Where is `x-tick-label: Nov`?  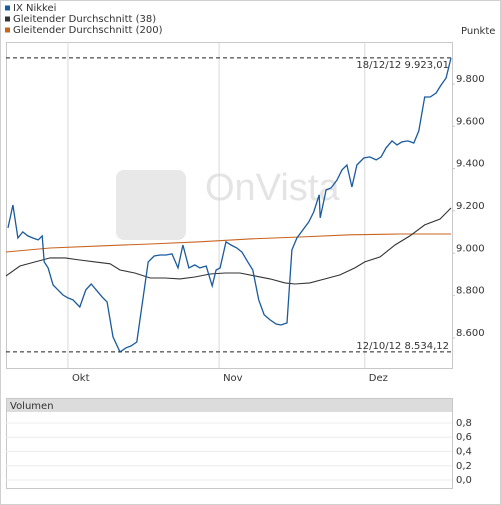 x-tick-label: Nov is located at coordinates (233, 378).